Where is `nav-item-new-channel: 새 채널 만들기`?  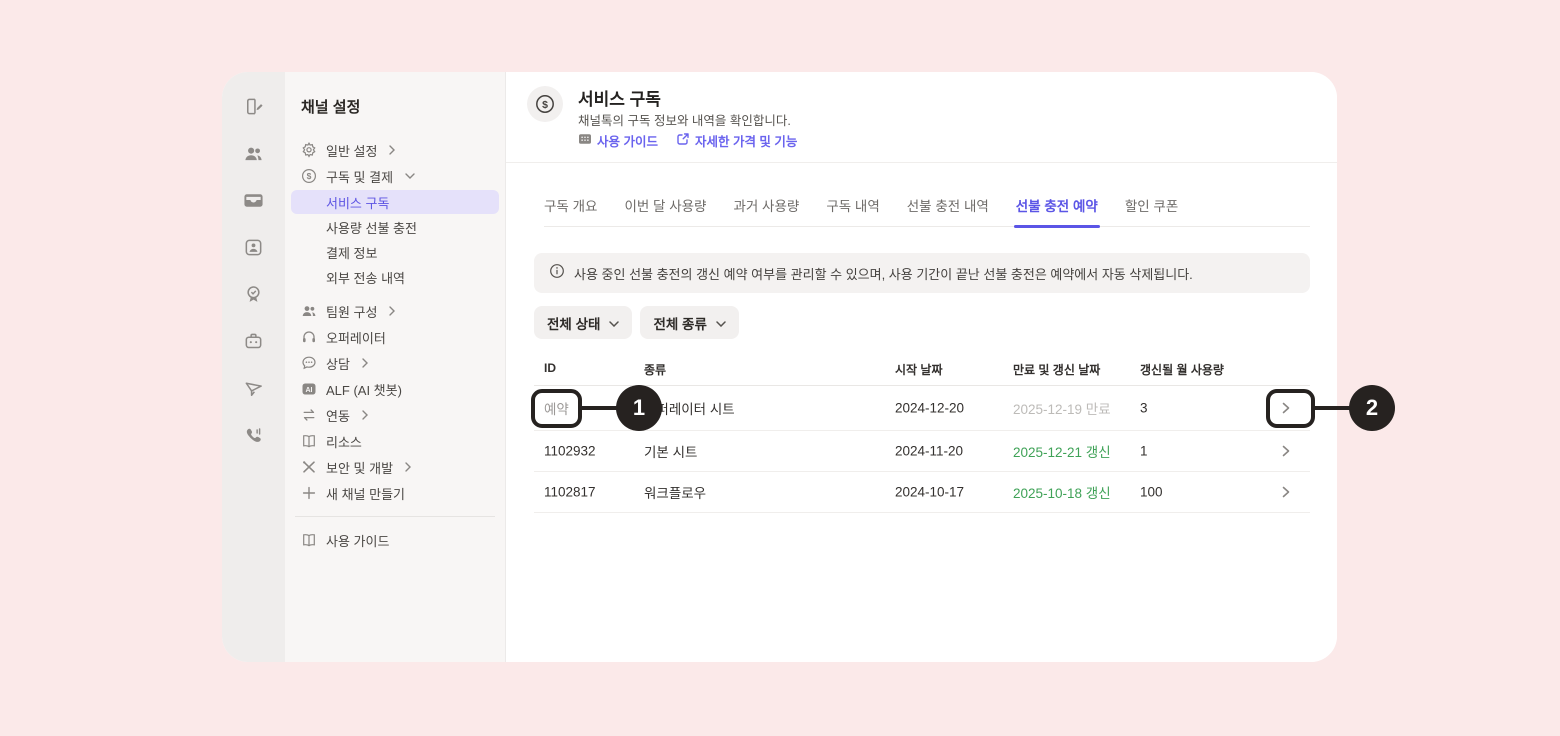
nav-item-new-channel: 새 채널 만들기 is located at coordinates (395, 493).